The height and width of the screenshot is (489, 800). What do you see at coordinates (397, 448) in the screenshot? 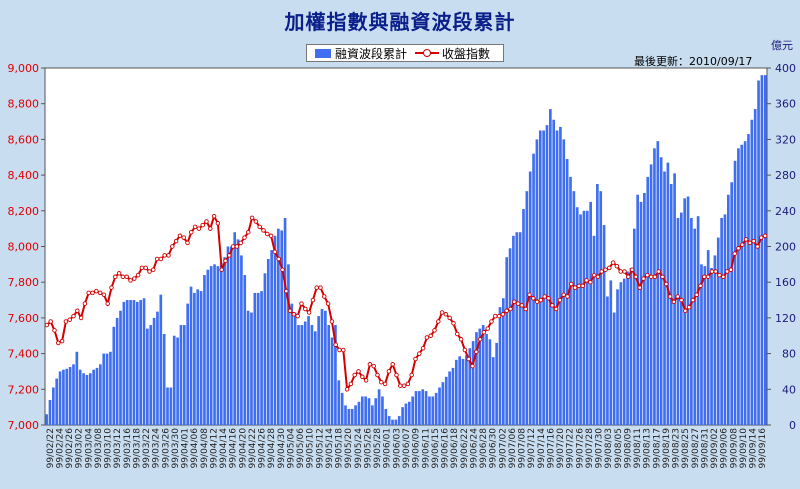
I see `x-axis-tick-label: 99/06/03` at bounding box center [397, 448].